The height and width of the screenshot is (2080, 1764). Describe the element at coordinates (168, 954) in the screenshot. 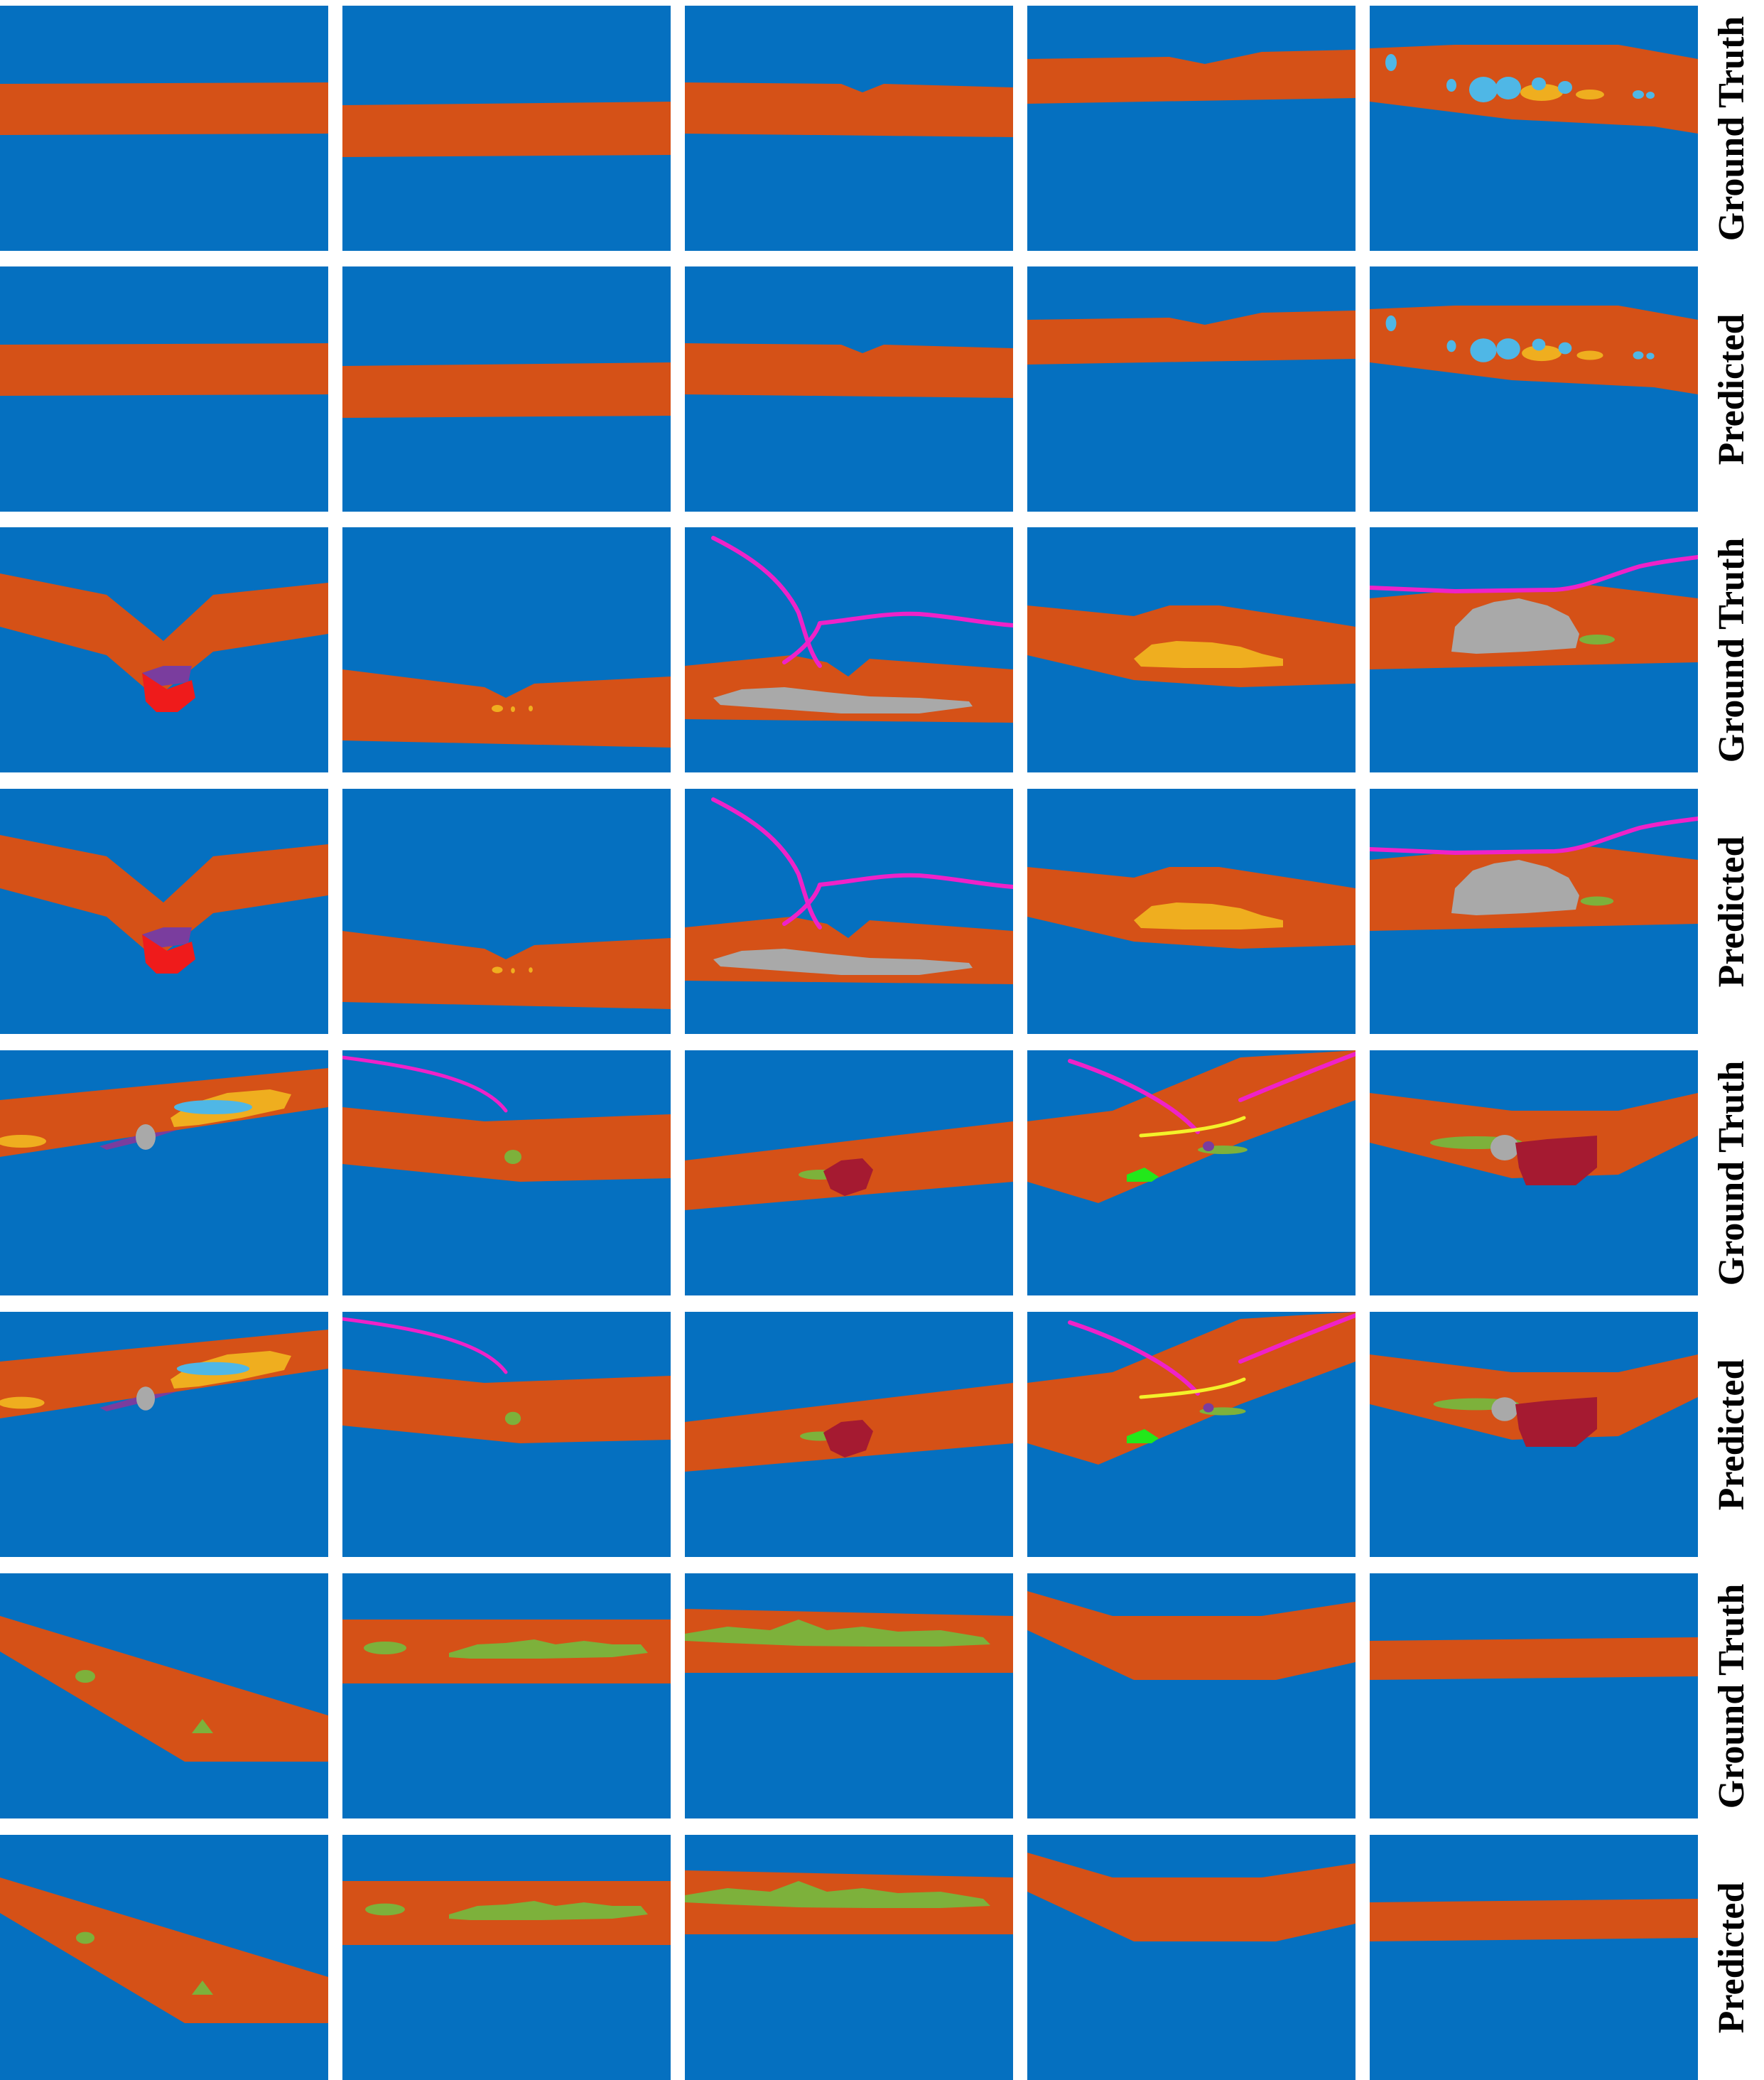

I see `red-lesion-region` at that location.